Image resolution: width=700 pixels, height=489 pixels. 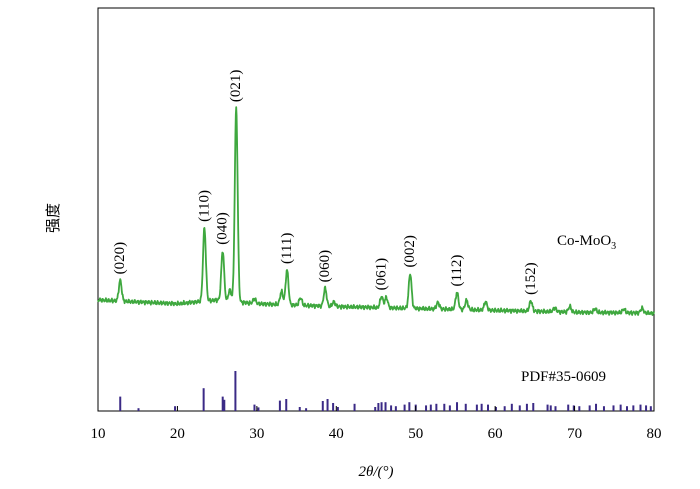 I want to click on x-tick-label: 80, so click(x=654, y=434).